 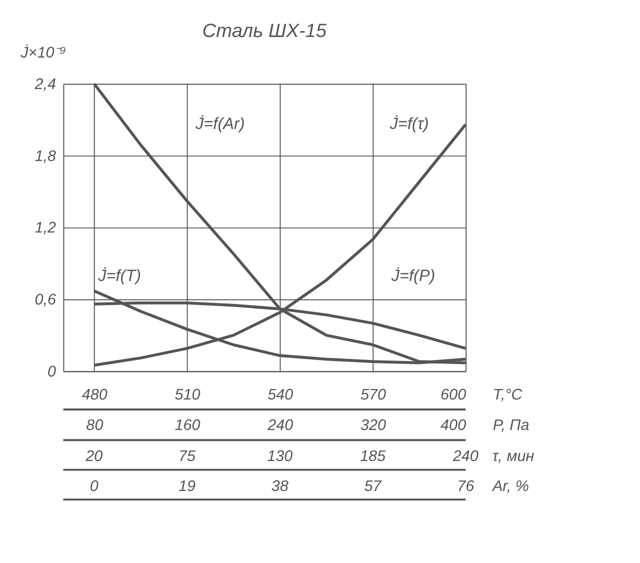 I want to click on x-axis-title: T,°C, so click(x=508, y=395).